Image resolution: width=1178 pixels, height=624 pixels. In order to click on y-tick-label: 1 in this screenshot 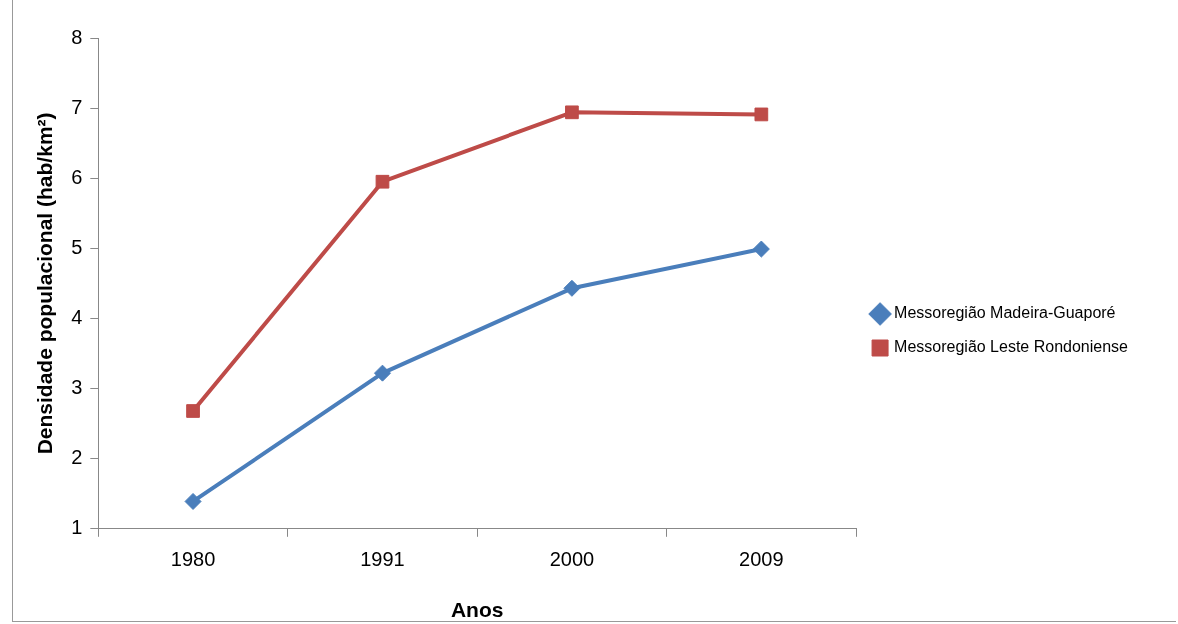, I will do `click(77, 527)`.